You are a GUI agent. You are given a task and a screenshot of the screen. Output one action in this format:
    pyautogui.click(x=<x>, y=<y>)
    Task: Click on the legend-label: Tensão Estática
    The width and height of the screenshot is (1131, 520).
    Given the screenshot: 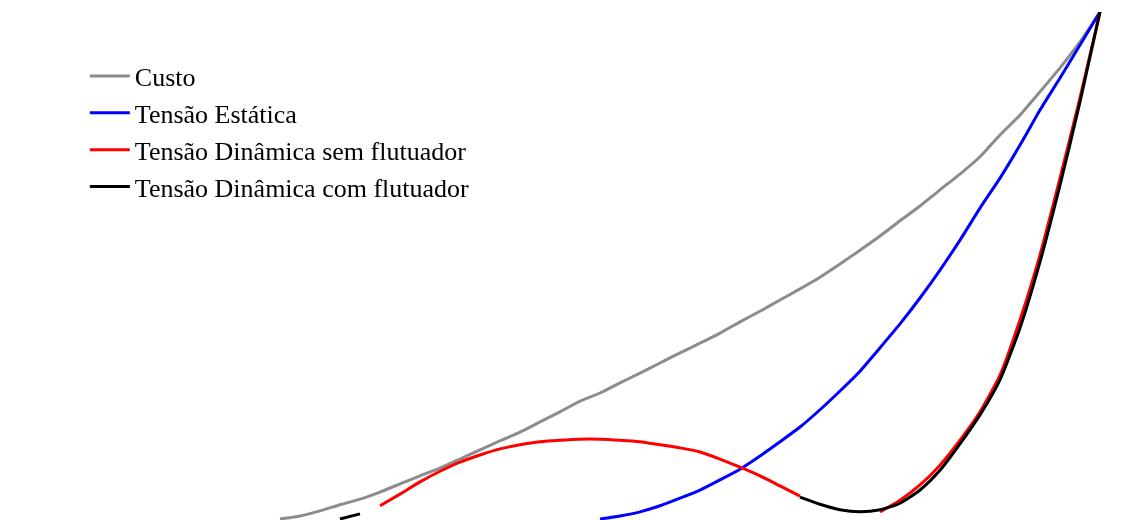 What is the action you would take?
    pyautogui.click(x=216, y=114)
    